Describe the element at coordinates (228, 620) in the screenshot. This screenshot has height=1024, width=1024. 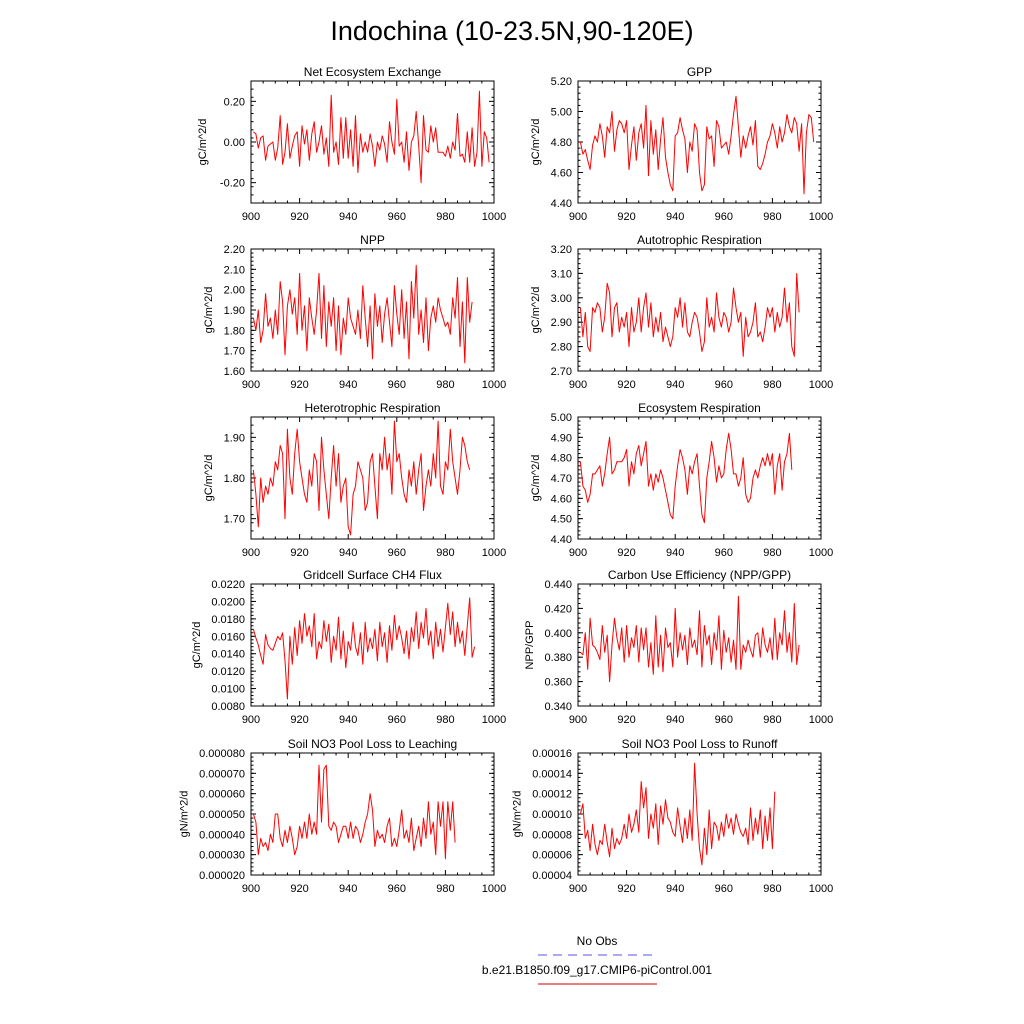
I see `y-tick-label: 0.0180` at that location.